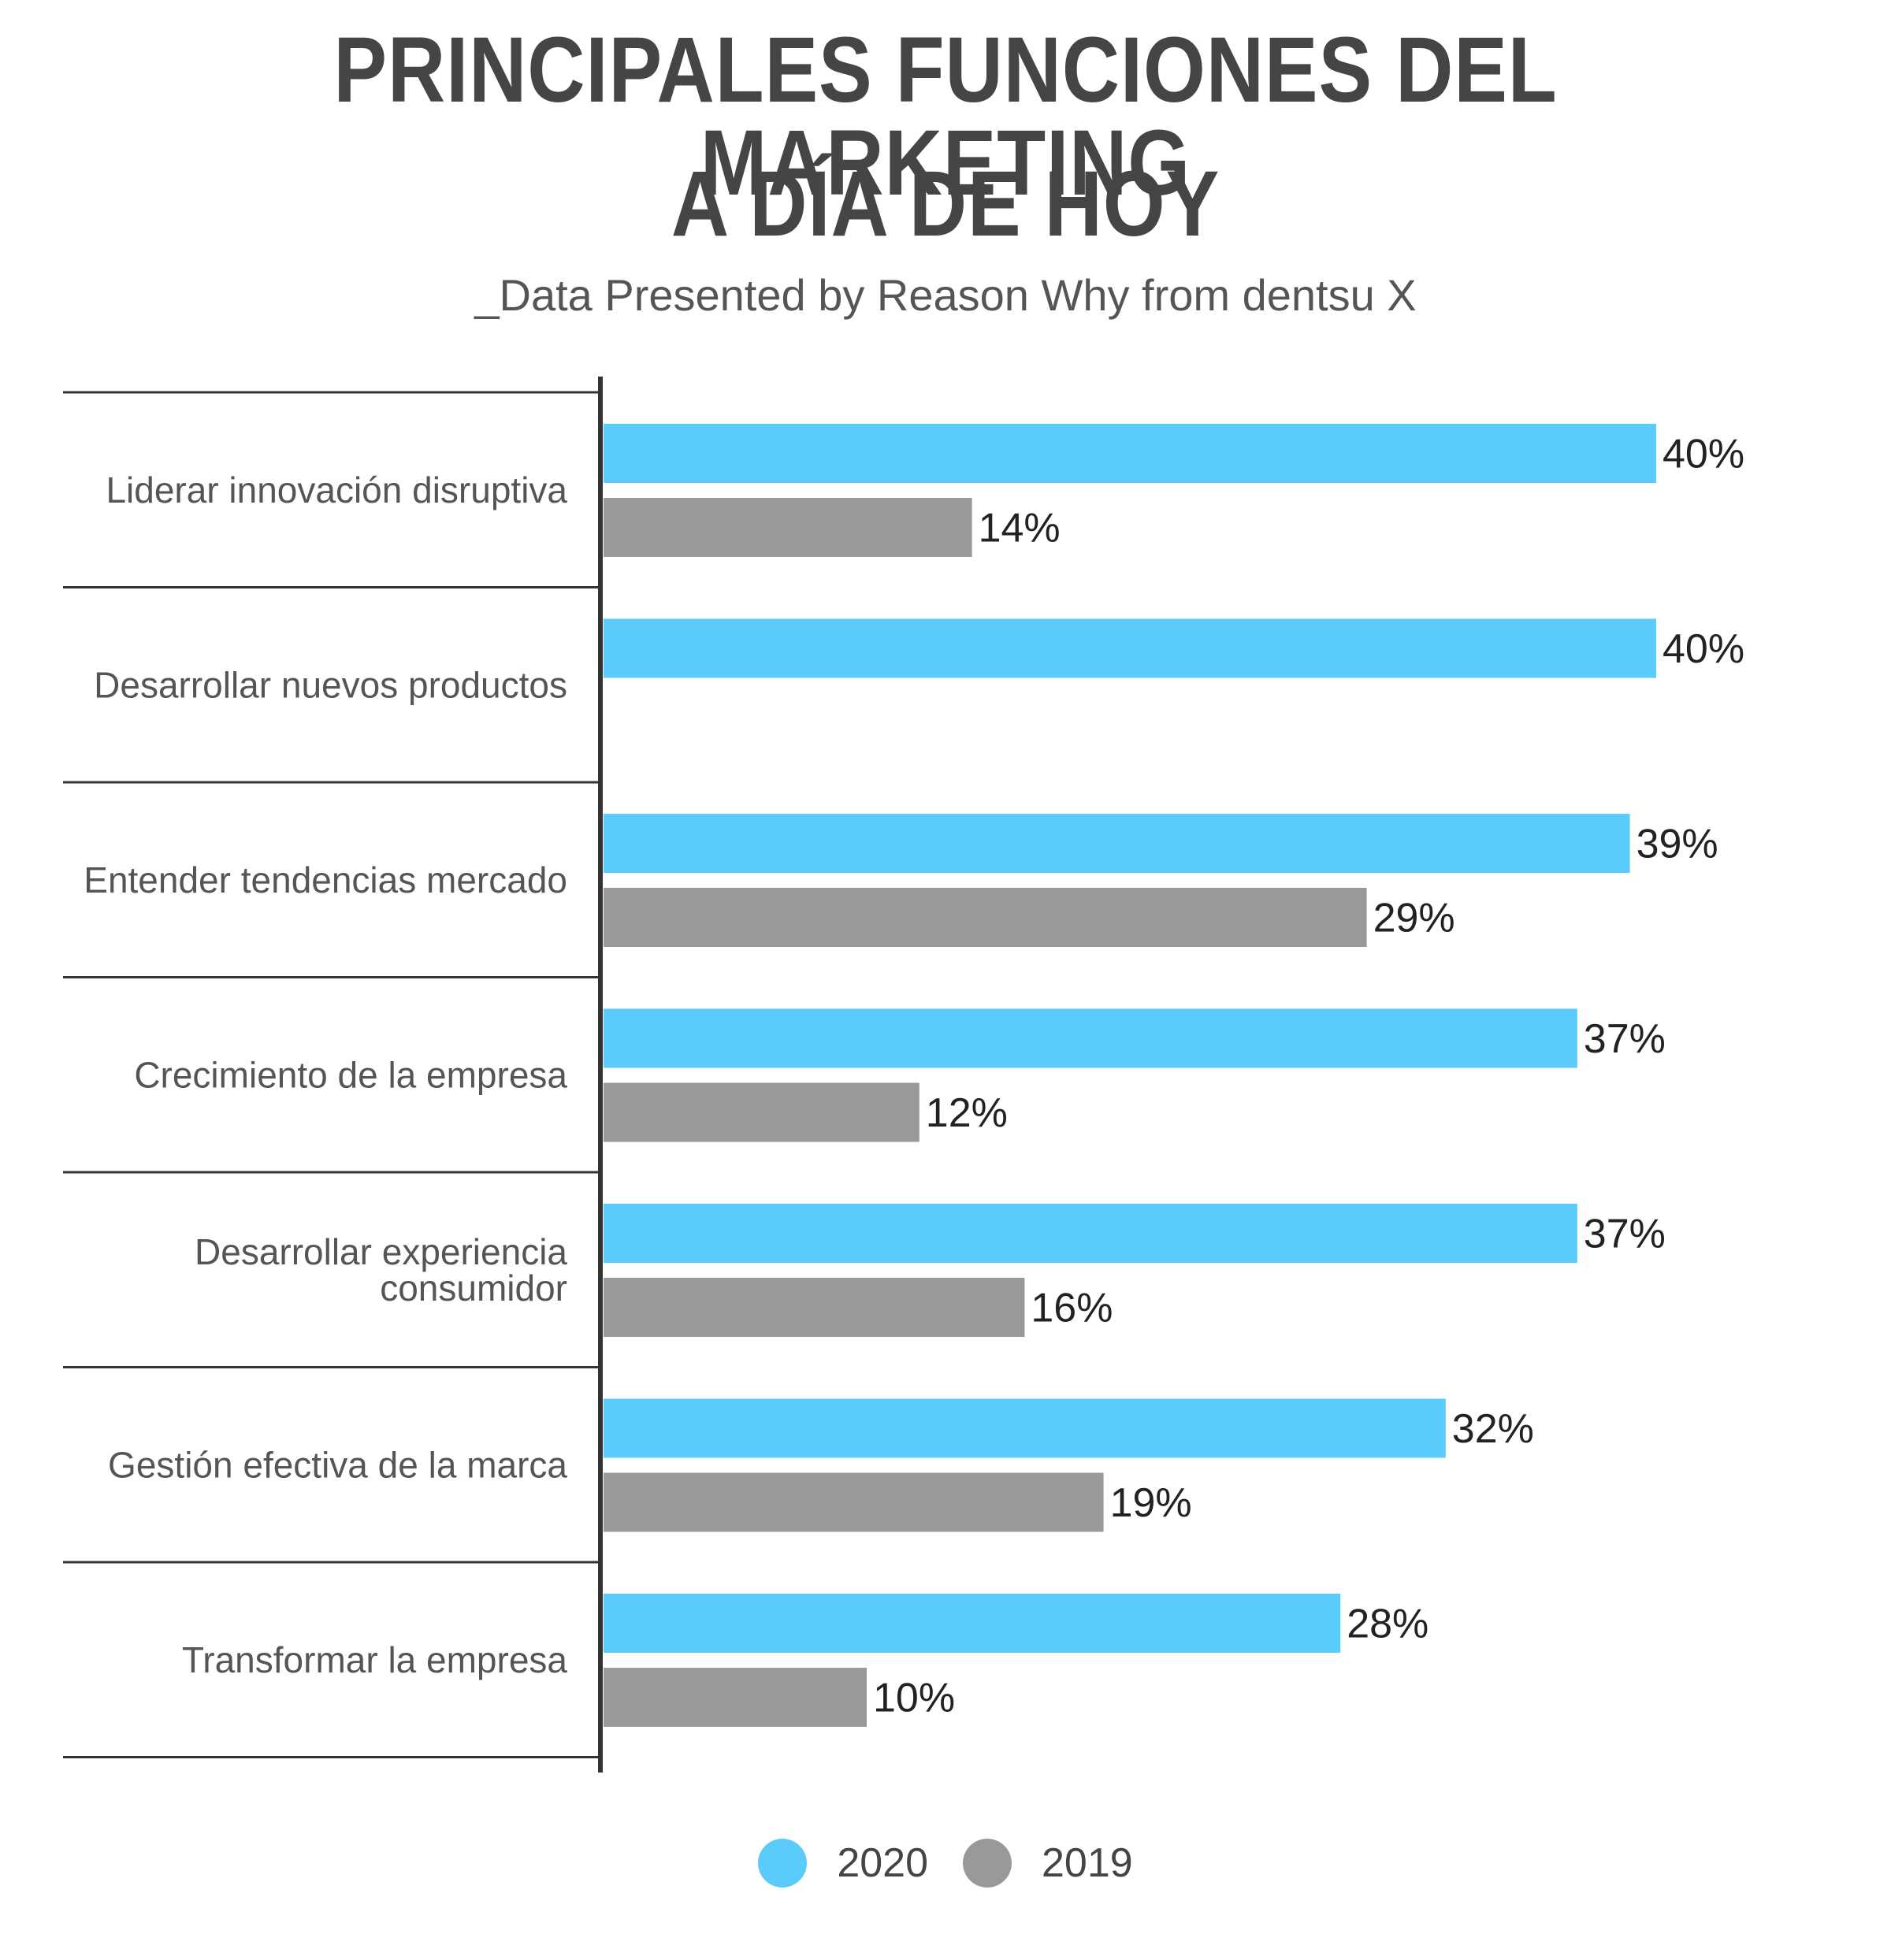 Image resolution: width=1891 pixels, height=1960 pixels. I want to click on legend-item-2019: 2019, so click(1048, 1863).